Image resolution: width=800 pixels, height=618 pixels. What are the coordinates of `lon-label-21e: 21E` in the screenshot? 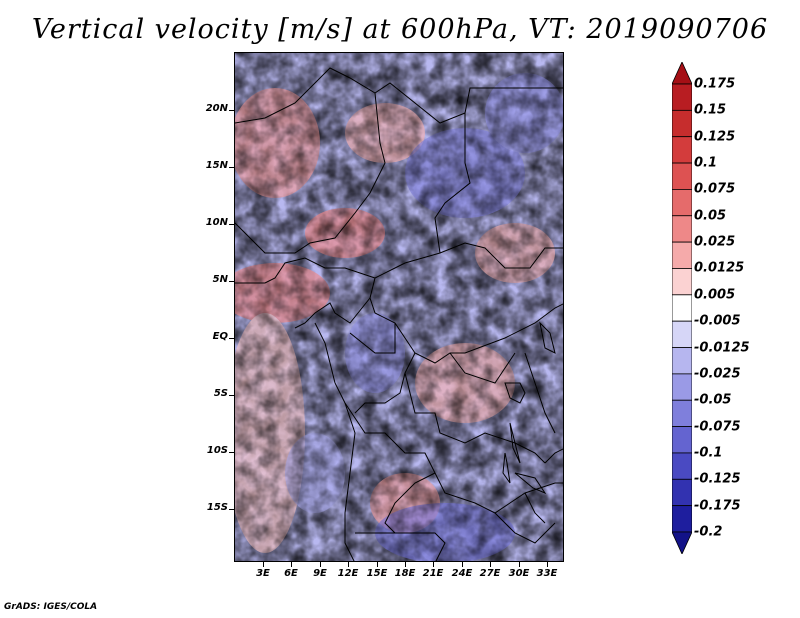 It's located at (433, 573).